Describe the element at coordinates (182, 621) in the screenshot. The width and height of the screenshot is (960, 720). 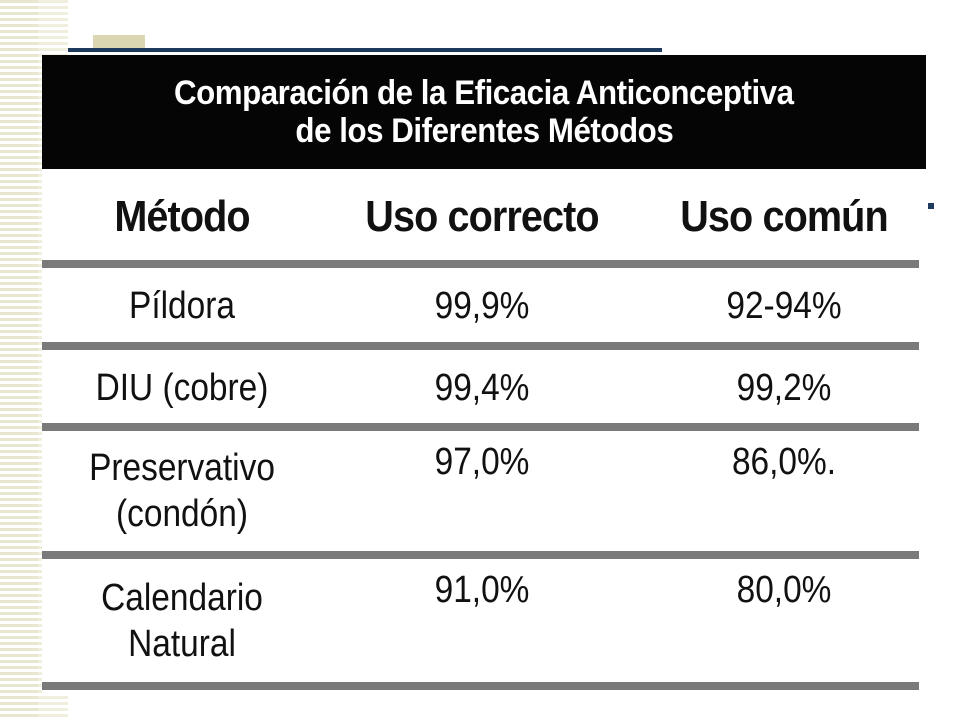
I see `method-cell: Calendario Natural` at that location.